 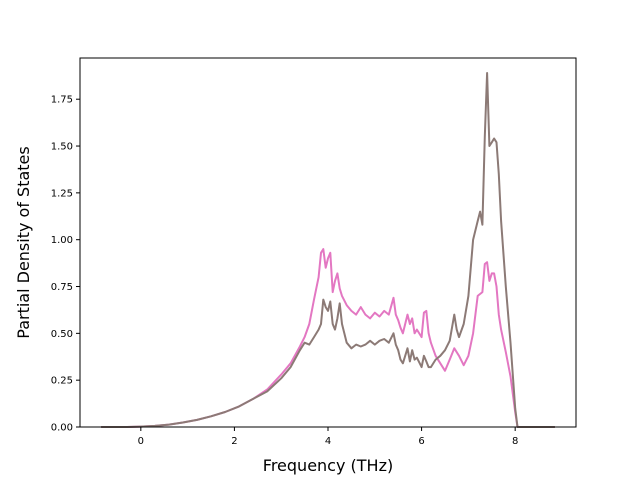 I want to click on x-tick-label: 4, so click(x=328, y=441).